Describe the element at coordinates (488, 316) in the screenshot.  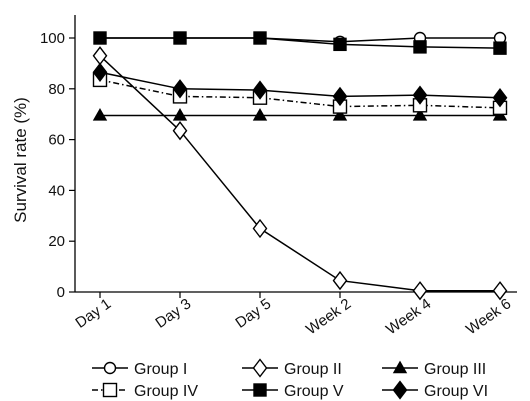
I see `x-tick-label: Week 6` at that location.